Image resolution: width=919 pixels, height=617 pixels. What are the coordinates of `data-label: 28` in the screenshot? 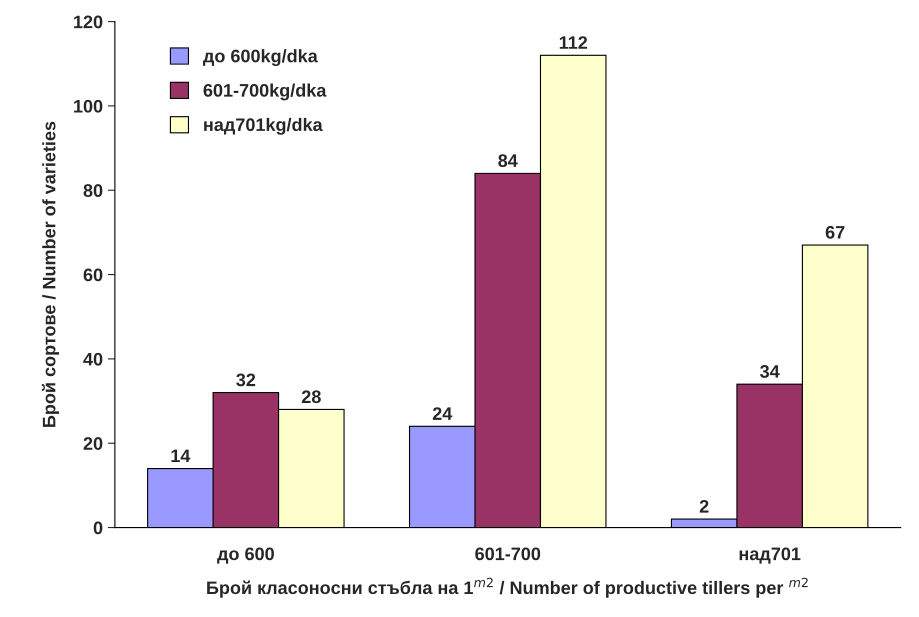 It's located at (311, 397).